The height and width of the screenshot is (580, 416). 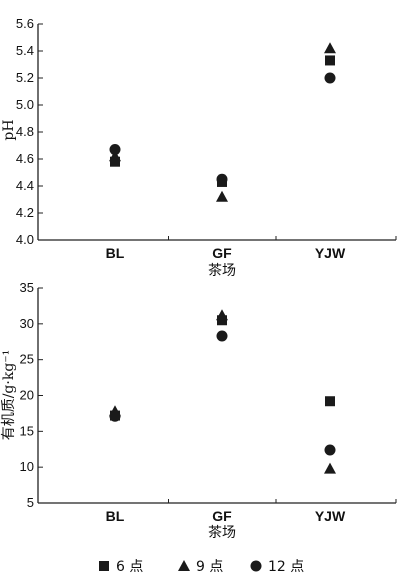 I want to click on y-tick-label: 5.4, so click(x=25, y=50).